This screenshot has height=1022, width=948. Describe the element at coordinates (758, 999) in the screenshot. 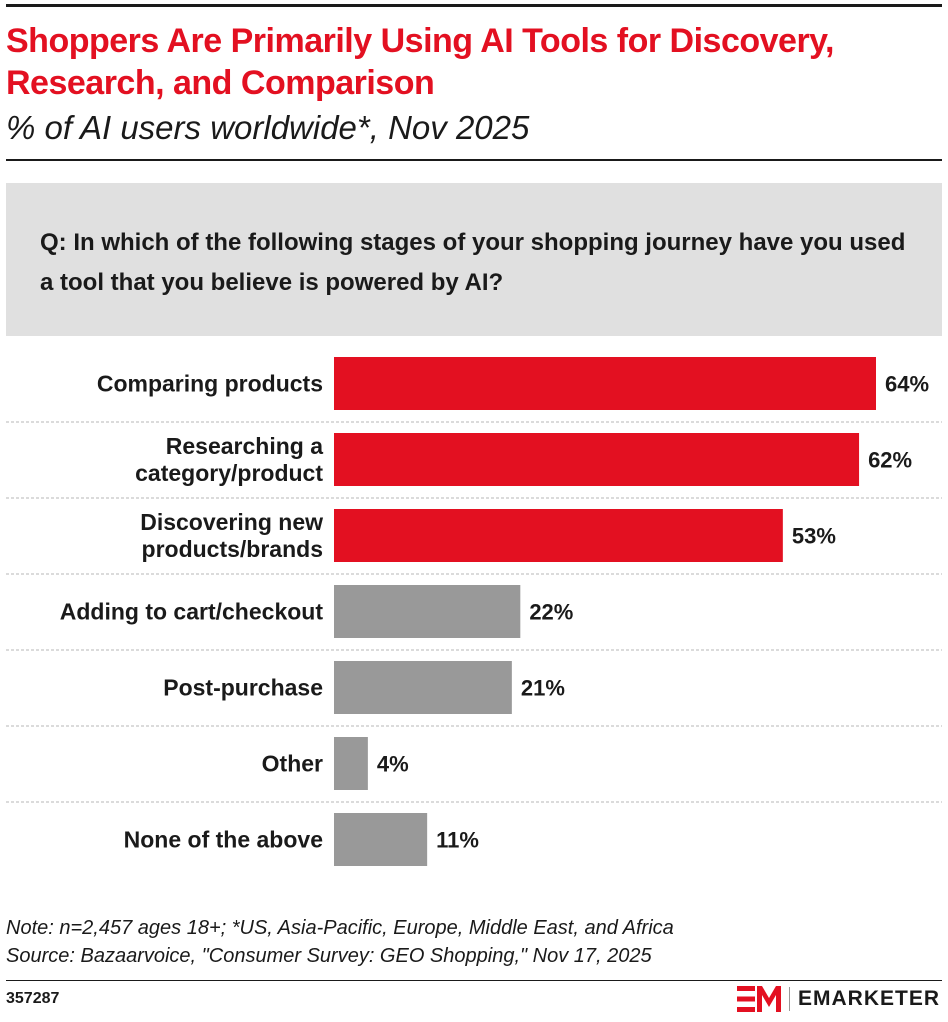

I see `em-logo-icon` at that location.